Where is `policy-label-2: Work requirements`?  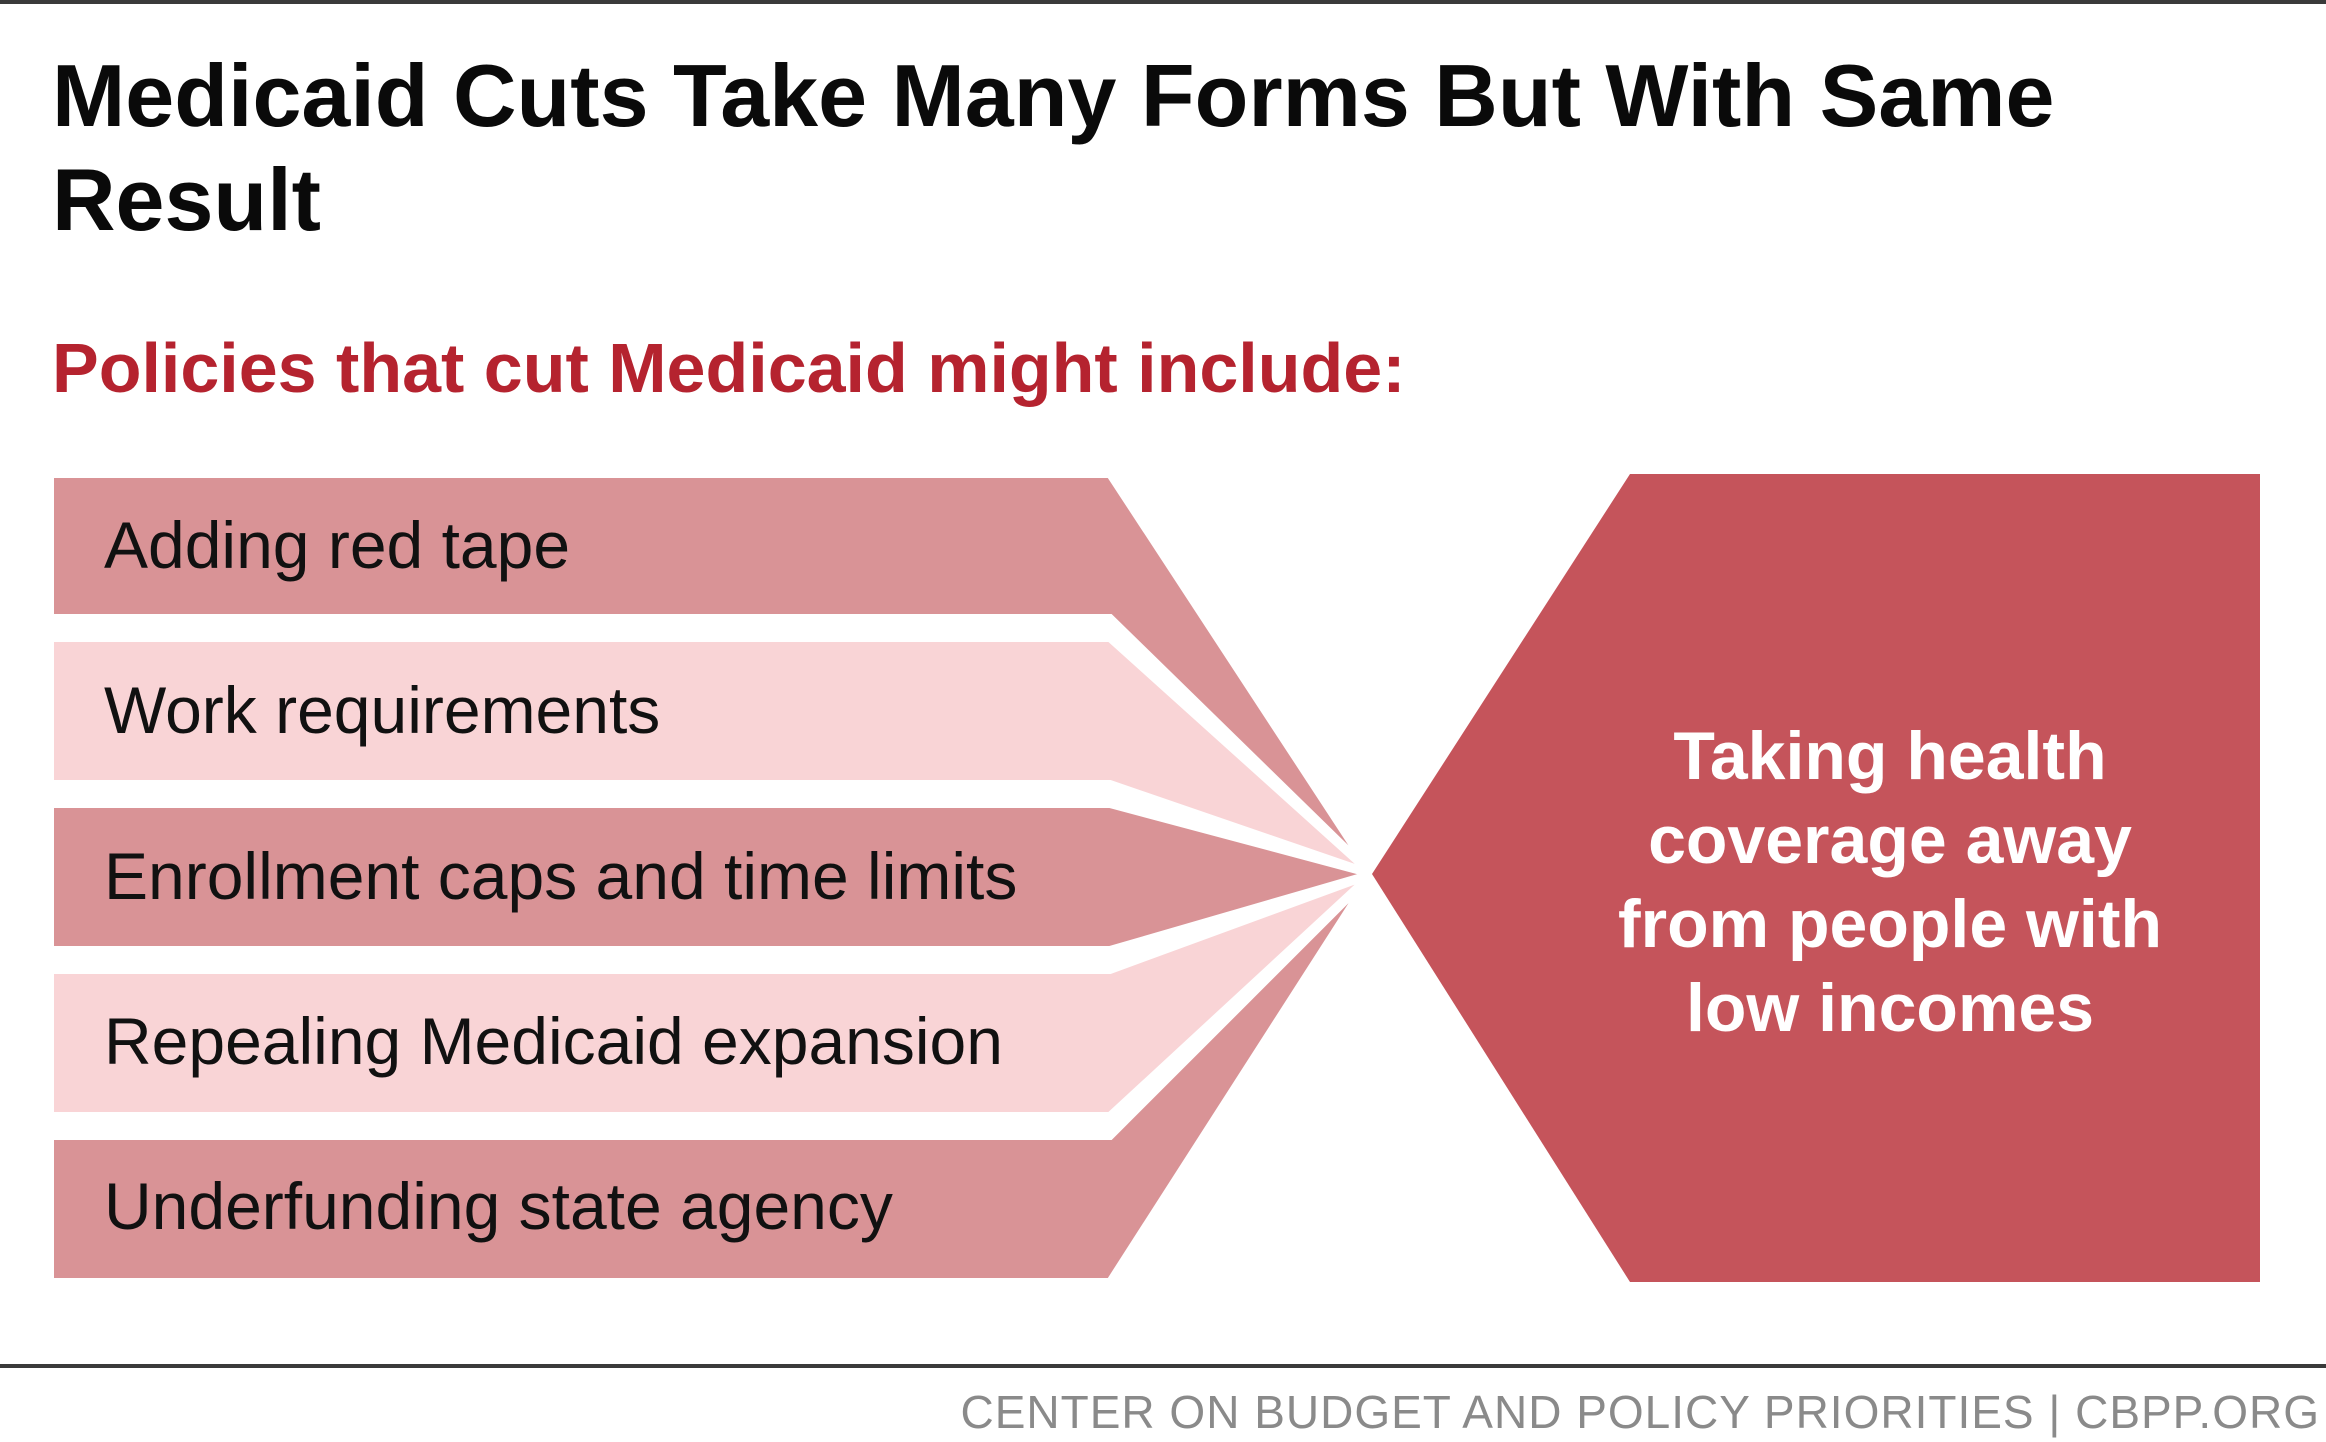 policy-label-2: Work requirements is located at coordinates (382, 710).